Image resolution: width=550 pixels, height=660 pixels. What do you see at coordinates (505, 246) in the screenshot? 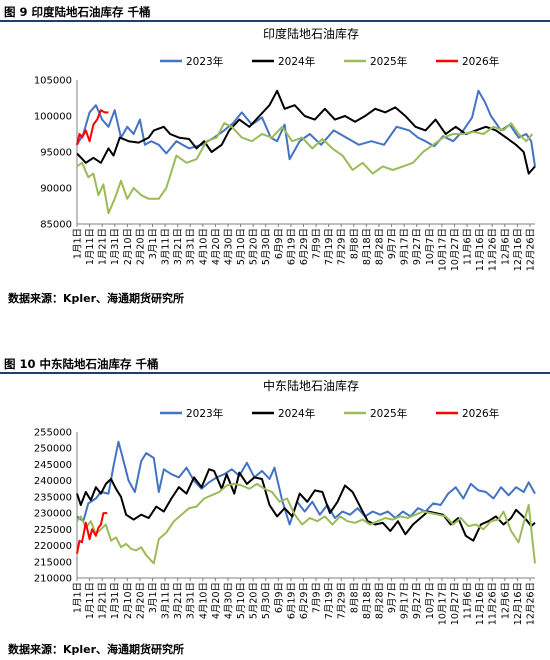
I see `x-tick-label: 12月6日` at bounding box center [505, 246].